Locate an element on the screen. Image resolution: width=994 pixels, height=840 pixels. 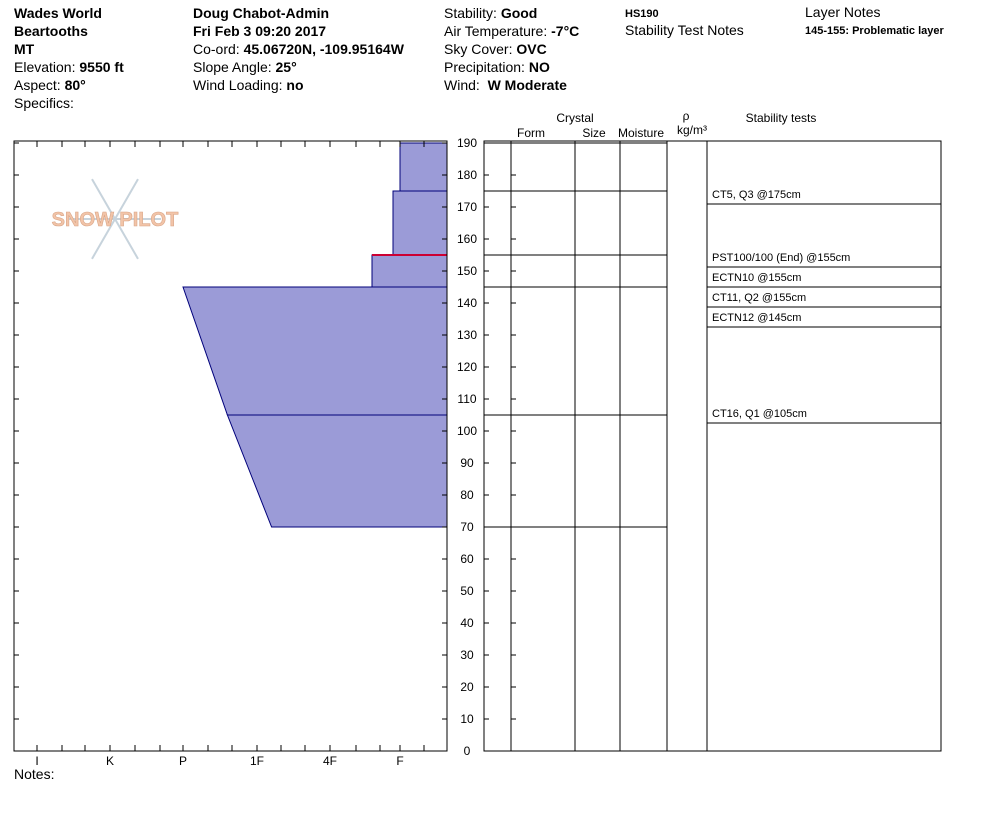
state-name: MT is located at coordinates (24, 49).